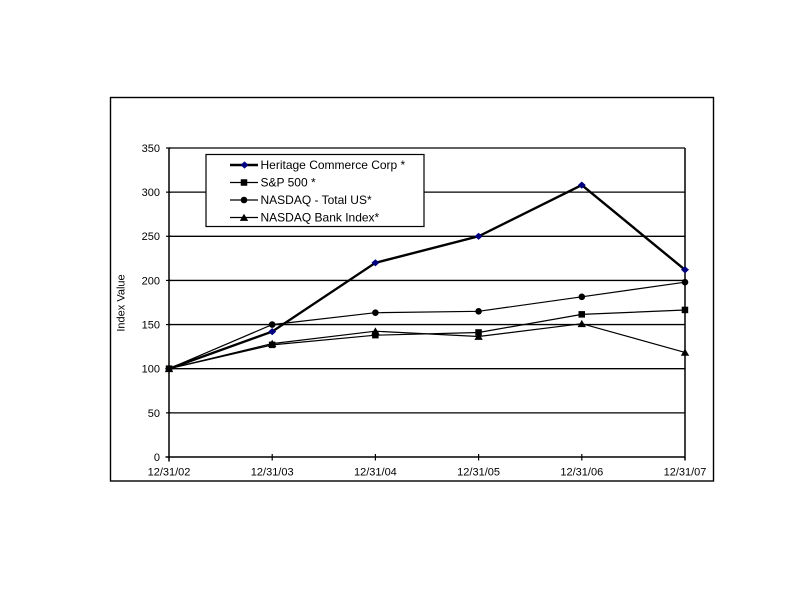 Image resolution: width=800 pixels, height=600 pixels. Describe the element at coordinates (151, 149) in the screenshot. I see `svg-text: 350` at that location.